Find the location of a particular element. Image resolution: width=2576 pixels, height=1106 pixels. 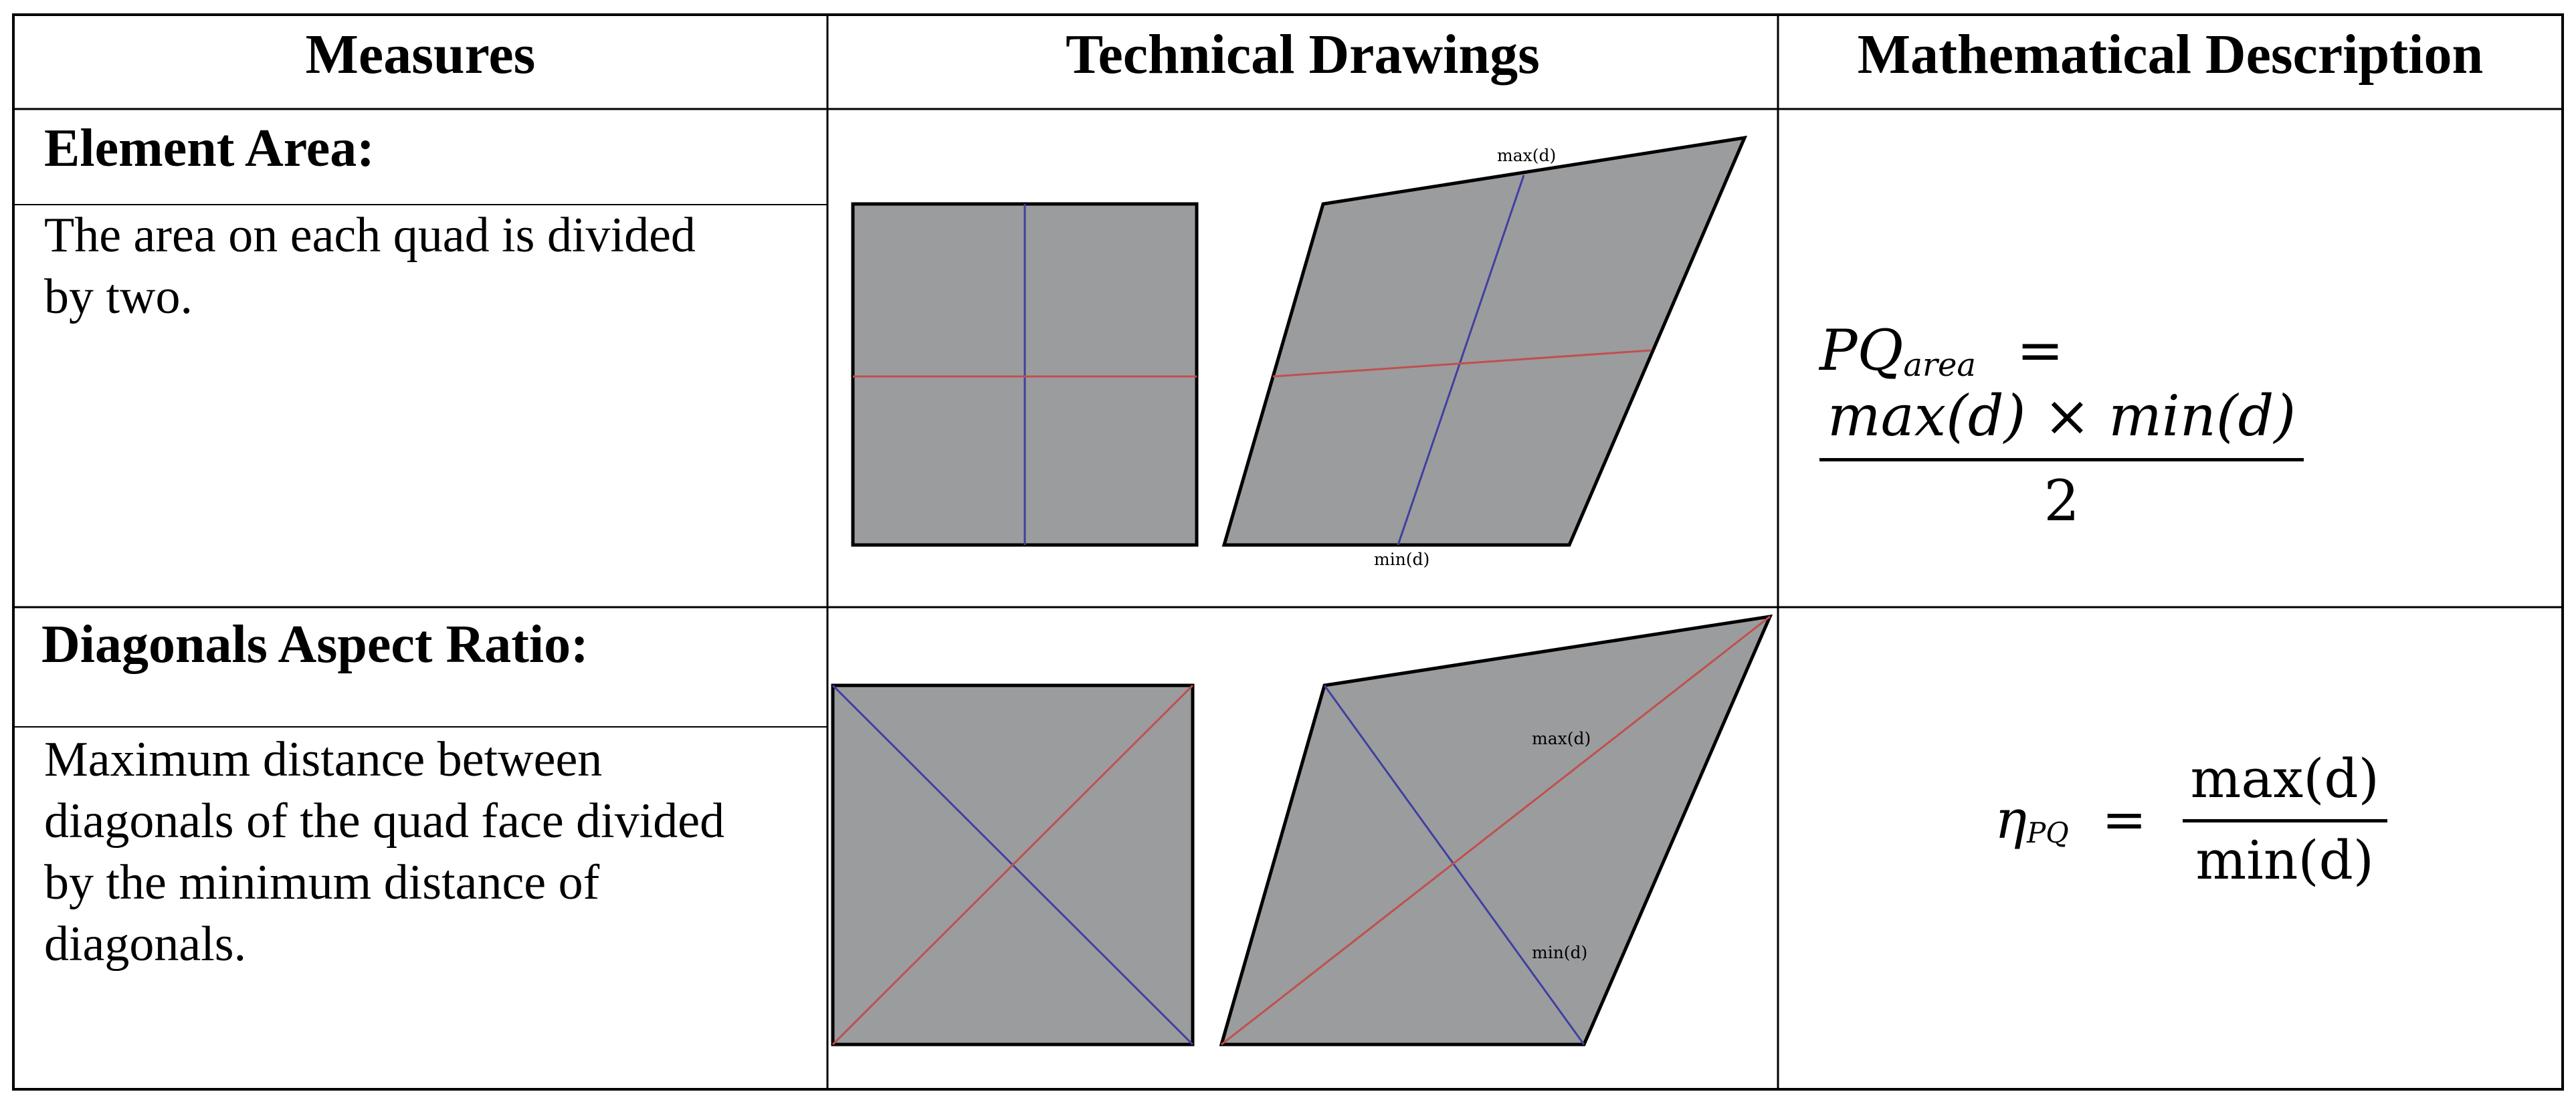

formula-numerator: max(d) × min(d) is located at coordinates (2061, 416).